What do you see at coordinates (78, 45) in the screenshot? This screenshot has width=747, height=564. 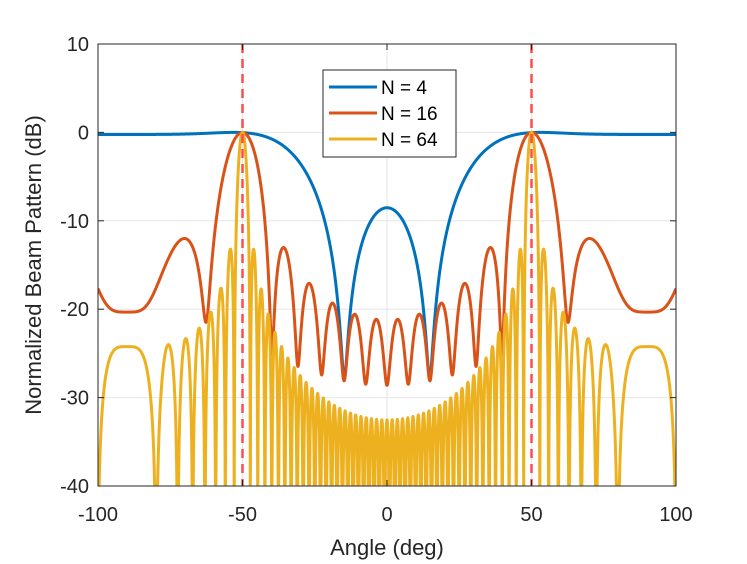 I see `y-tick-label: 10` at bounding box center [78, 45].